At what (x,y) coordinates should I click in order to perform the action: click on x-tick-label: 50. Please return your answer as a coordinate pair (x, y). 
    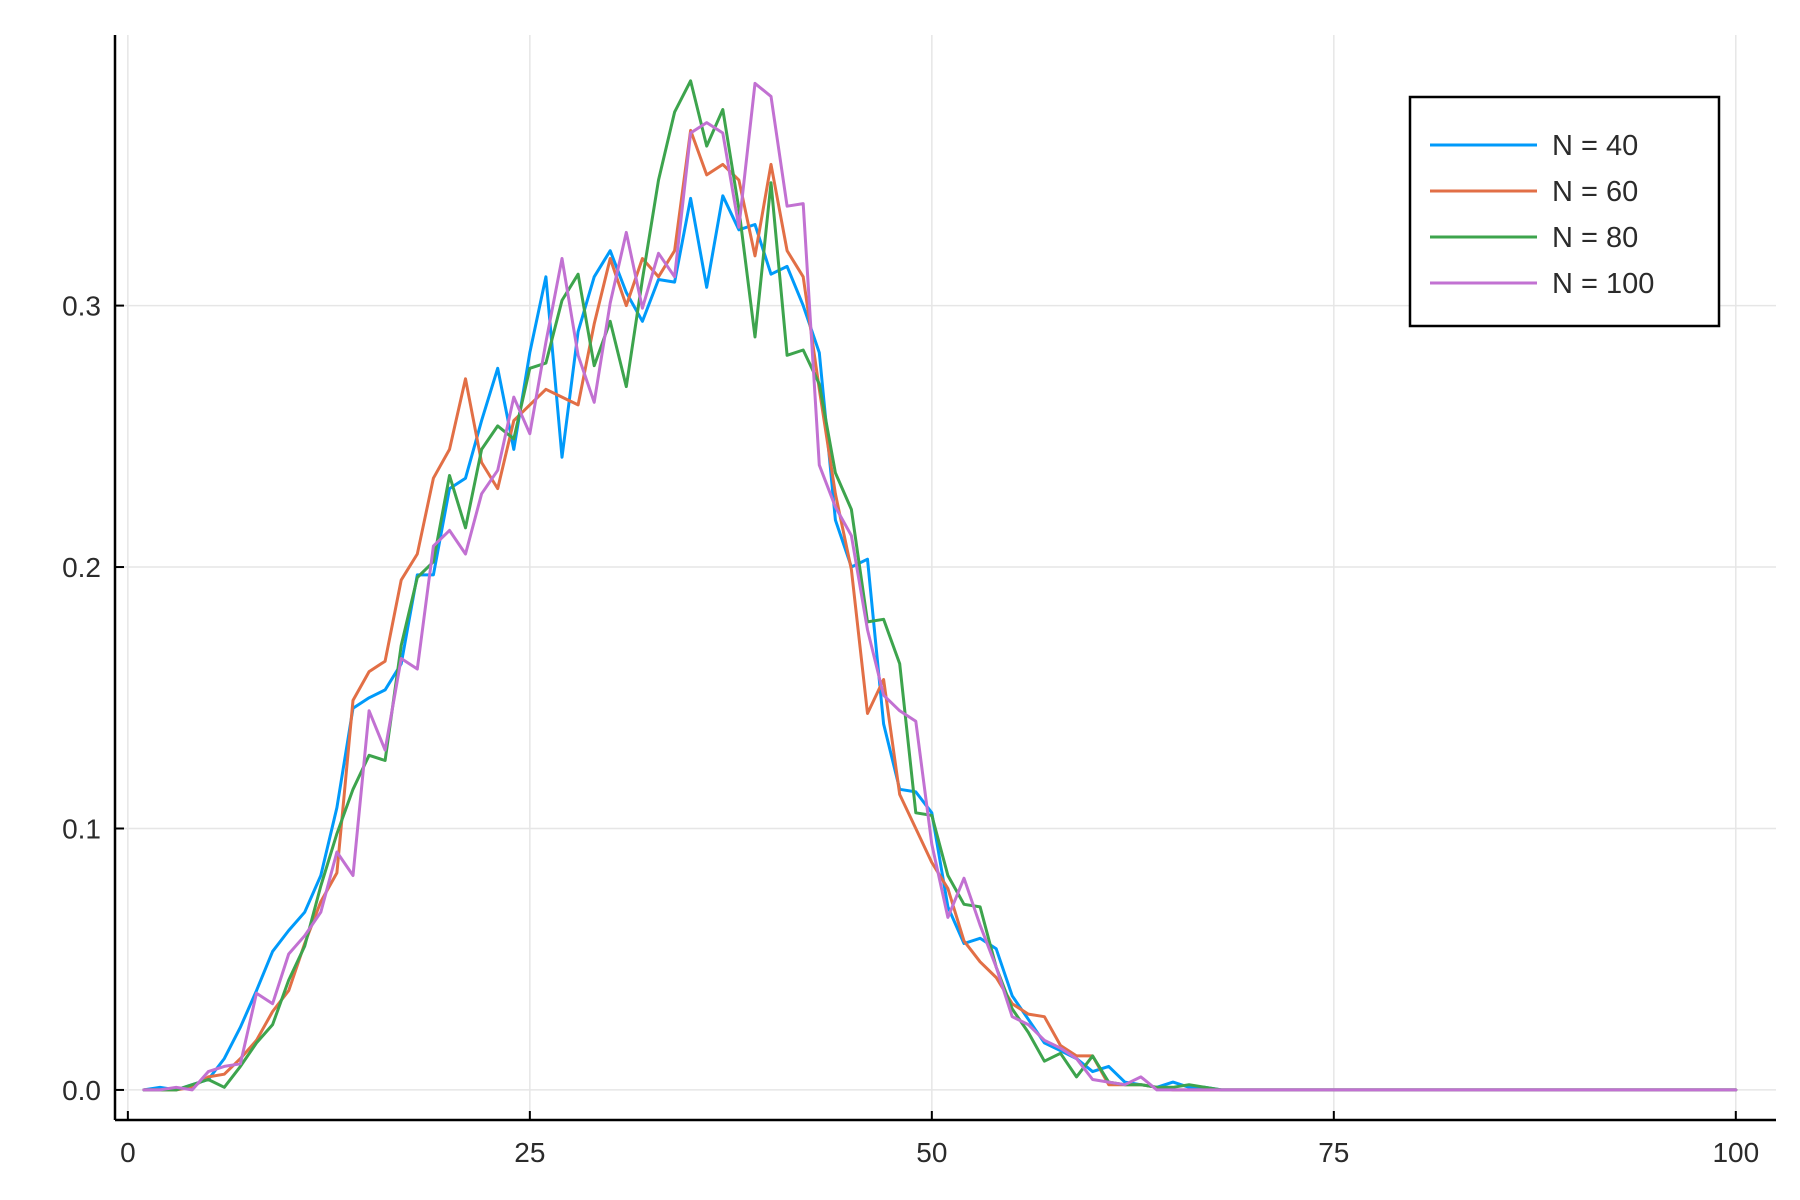
    Looking at the image, I should click on (931, 1152).